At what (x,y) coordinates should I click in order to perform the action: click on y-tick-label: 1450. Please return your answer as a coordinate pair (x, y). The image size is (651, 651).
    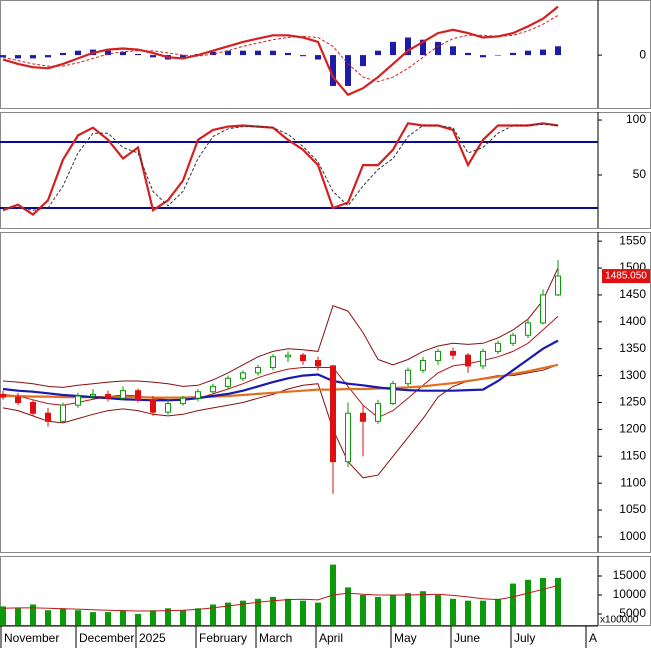
    Looking at the image, I should click on (632, 294).